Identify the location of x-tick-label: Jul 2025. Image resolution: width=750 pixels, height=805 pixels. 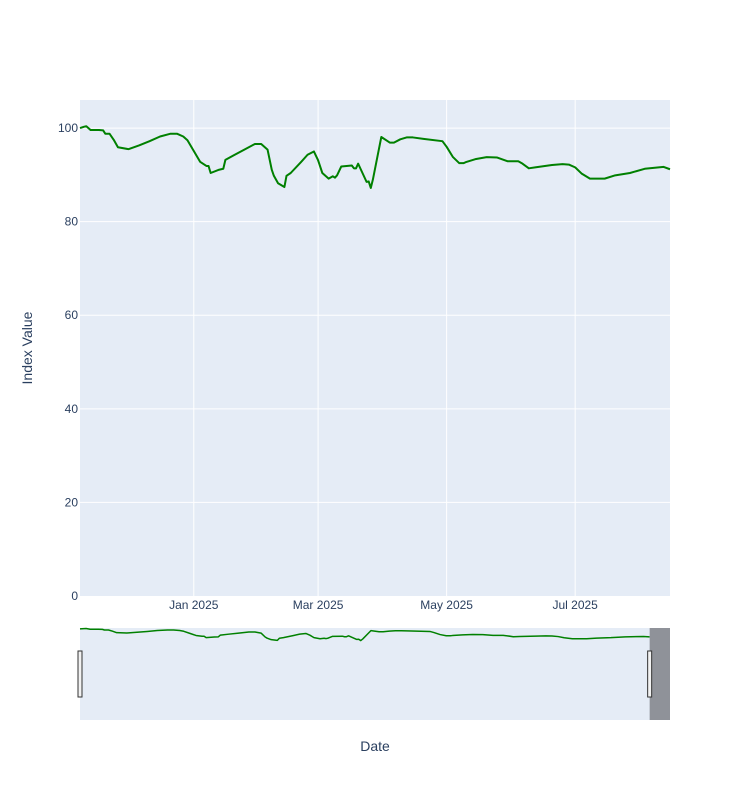
(575, 605).